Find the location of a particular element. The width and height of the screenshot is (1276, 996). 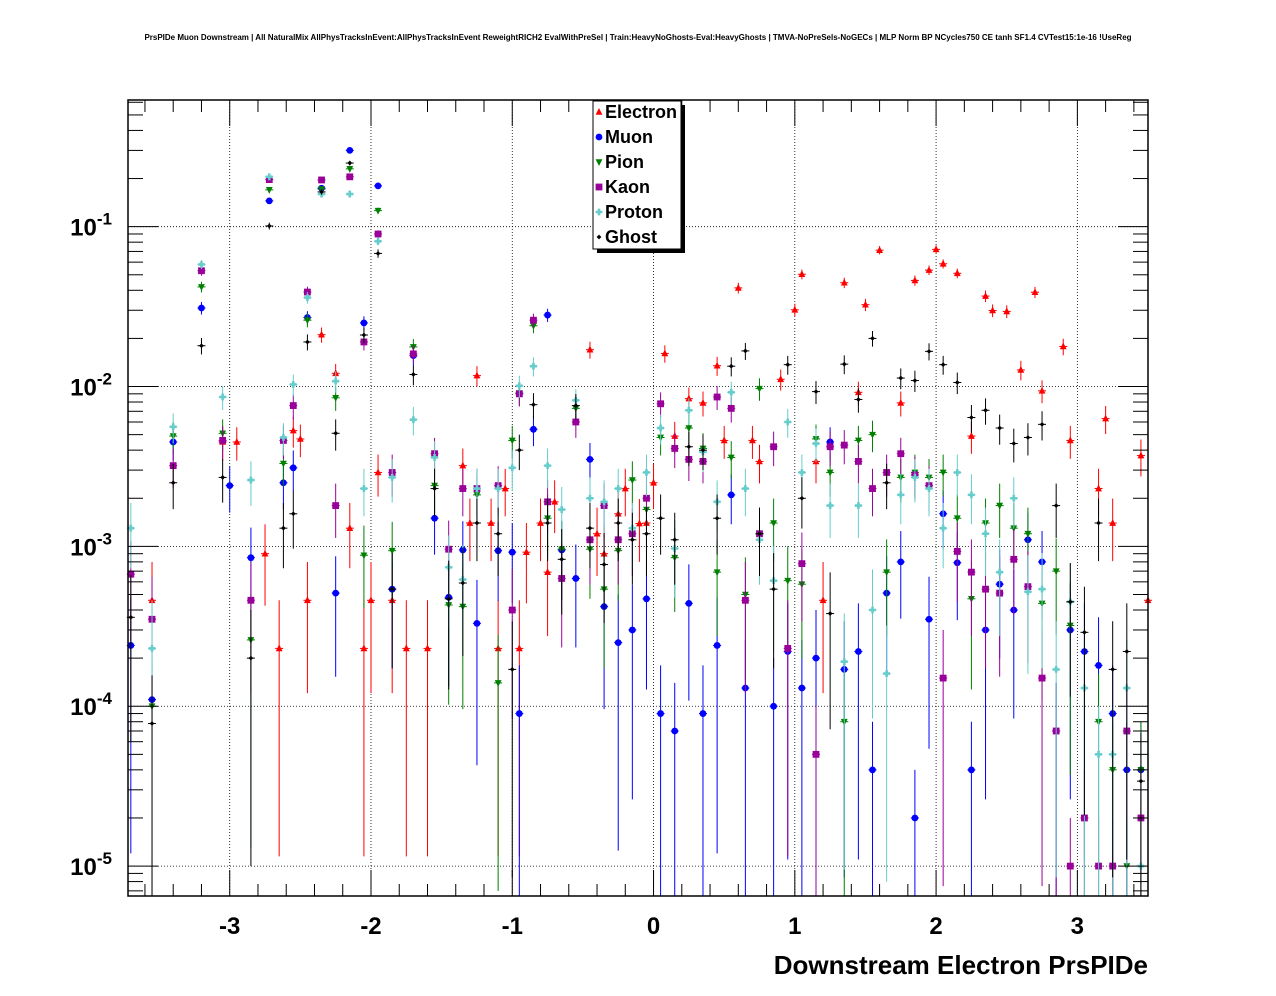

legend-label: Ghost is located at coordinates (631, 237).